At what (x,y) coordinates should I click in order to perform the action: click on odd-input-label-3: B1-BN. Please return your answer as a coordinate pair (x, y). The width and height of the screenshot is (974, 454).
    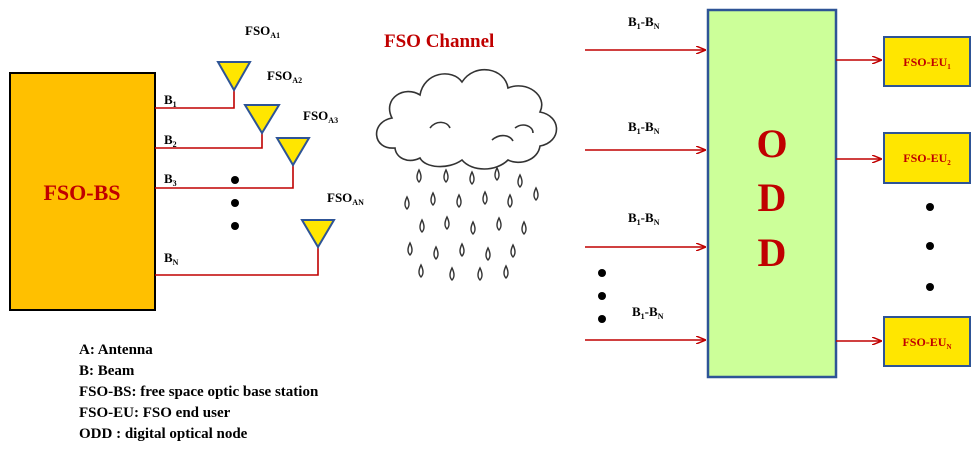
    Looking at the image, I should click on (644, 218).